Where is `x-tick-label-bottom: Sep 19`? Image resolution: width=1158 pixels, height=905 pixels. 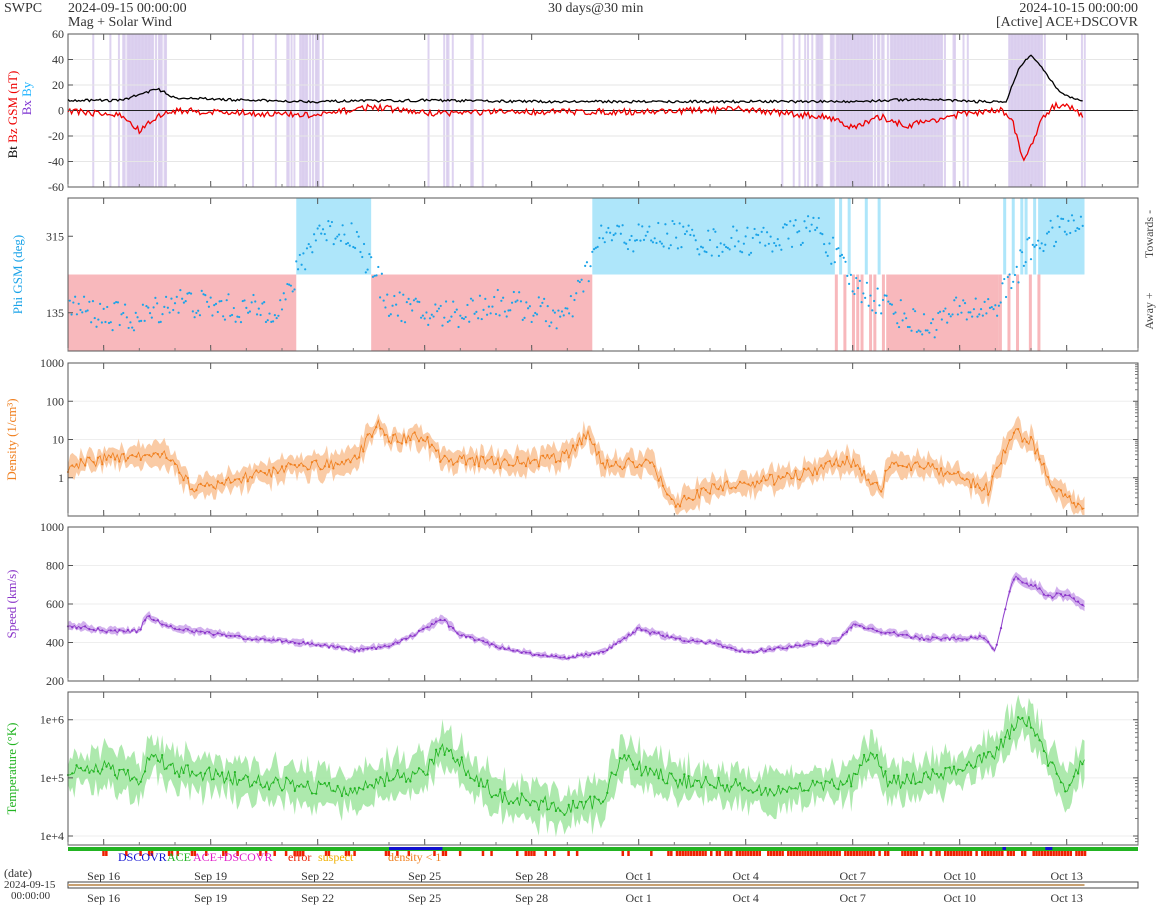
x-tick-label-bottom: Sep 19 is located at coordinates (210, 898).